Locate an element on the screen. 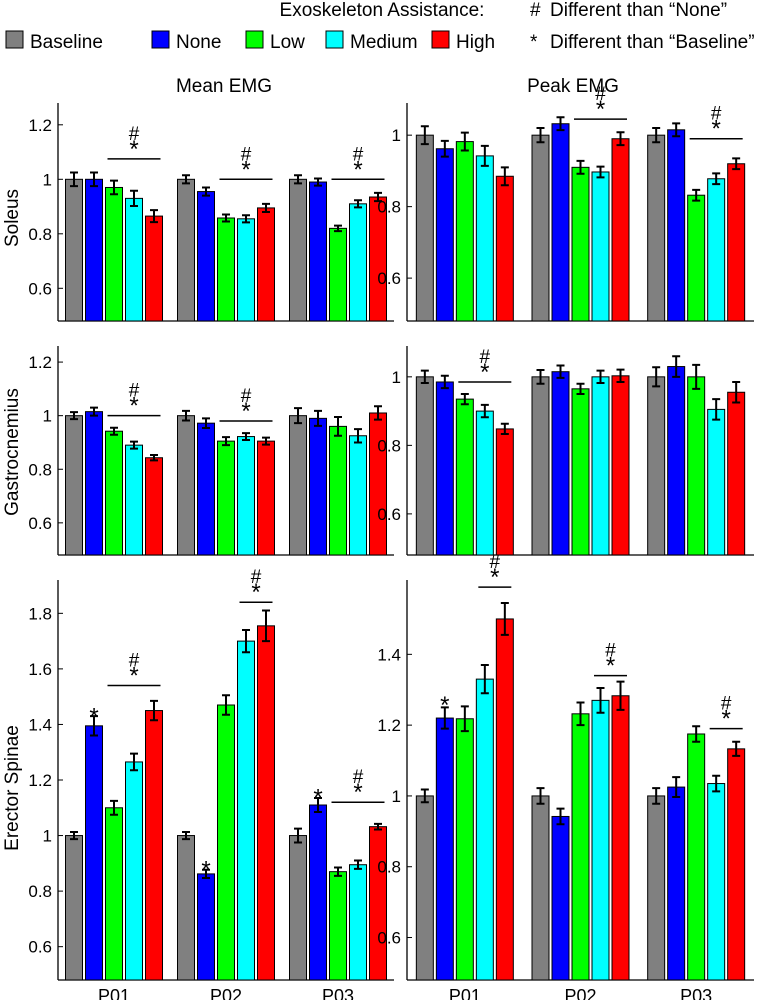 The width and height of the screenshot is (765, 1000). error-bar-p03-high is located at coordinates (378, 826).